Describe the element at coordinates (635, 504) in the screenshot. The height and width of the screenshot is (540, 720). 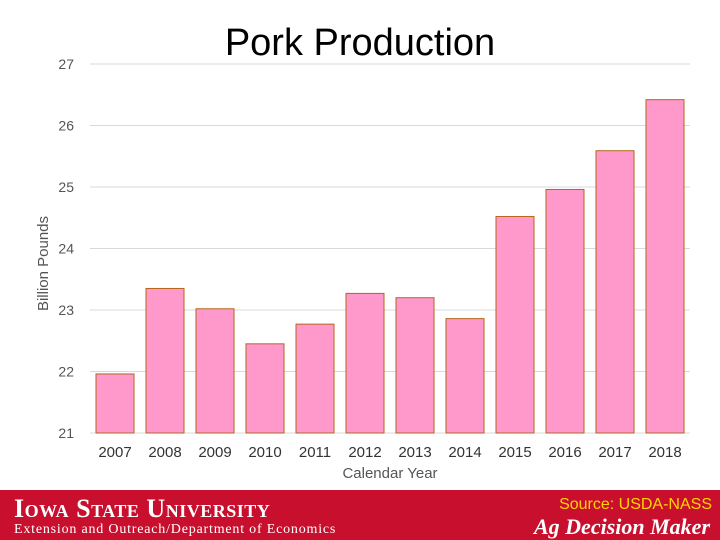
I see `source-label: Source: USDA-NASS` at that location.